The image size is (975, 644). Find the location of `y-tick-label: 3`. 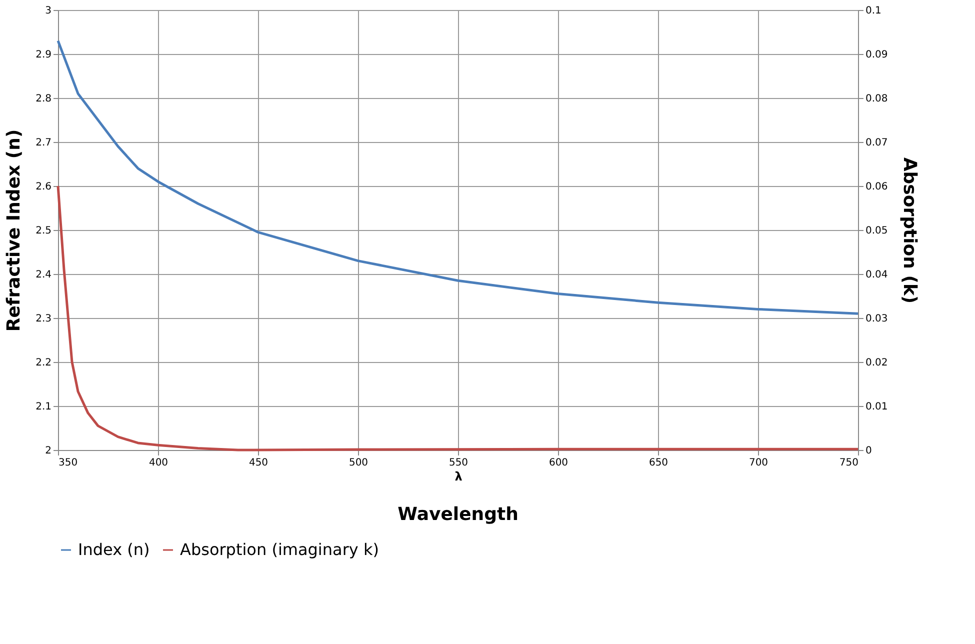

y-tick-label: 3 is located at coordinates (48, 11).